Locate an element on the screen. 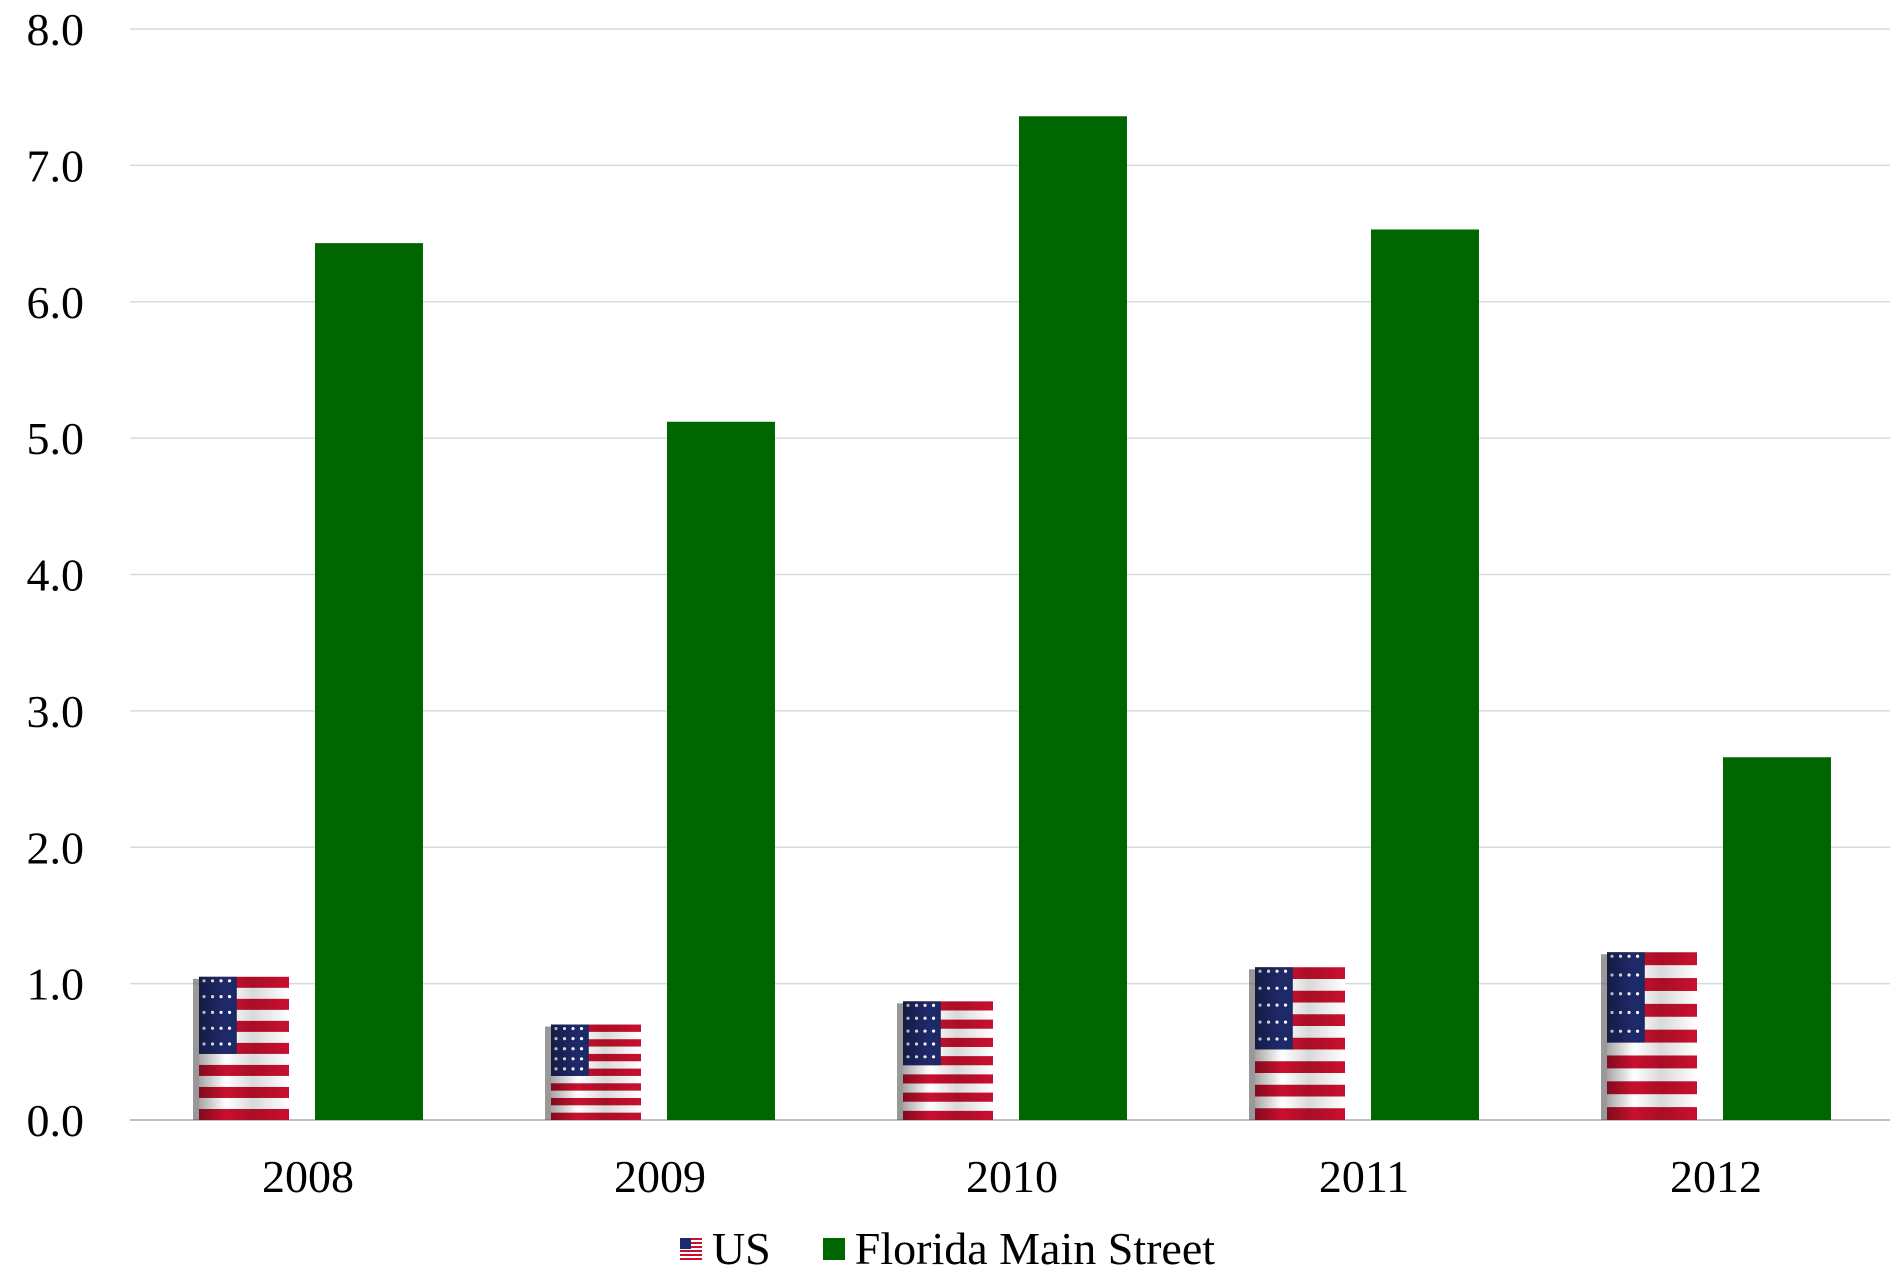  y-tick-label: 2.0 is located at coordinates (56, 847).